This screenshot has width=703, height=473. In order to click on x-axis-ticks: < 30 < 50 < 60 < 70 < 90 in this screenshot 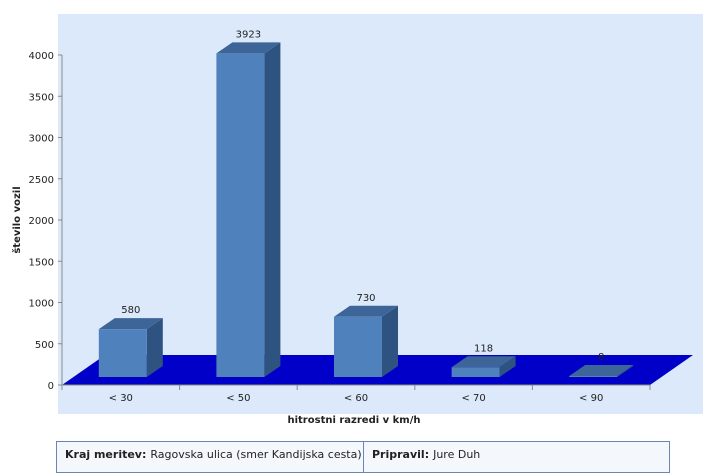, I will do `click(356, 394)`.